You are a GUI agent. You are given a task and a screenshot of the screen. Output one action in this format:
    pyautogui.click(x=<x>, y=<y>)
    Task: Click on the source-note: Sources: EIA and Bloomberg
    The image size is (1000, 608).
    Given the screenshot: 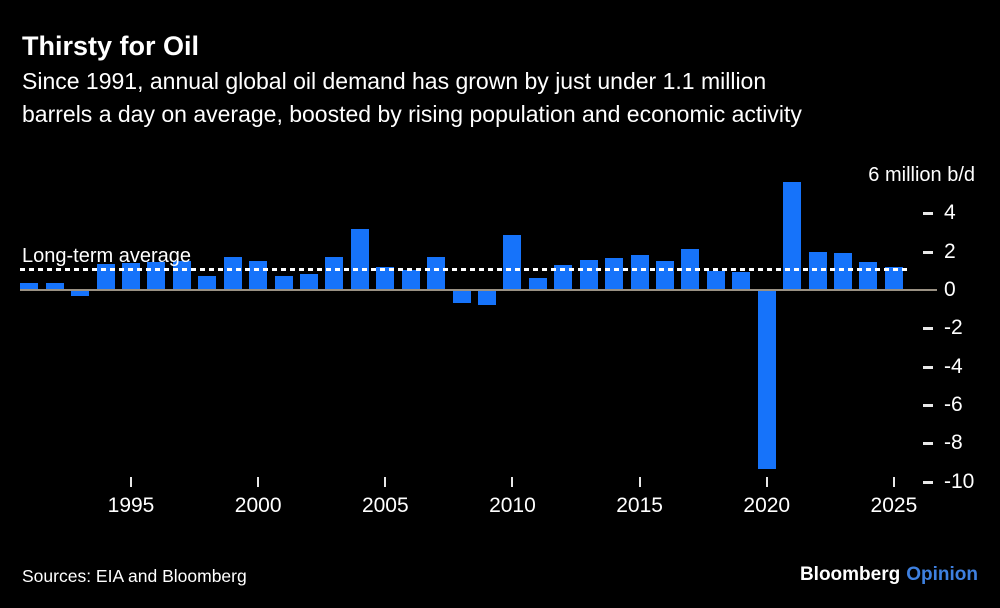 What is the action you would take?
    pyautogui.click(x=134, y=576)
    